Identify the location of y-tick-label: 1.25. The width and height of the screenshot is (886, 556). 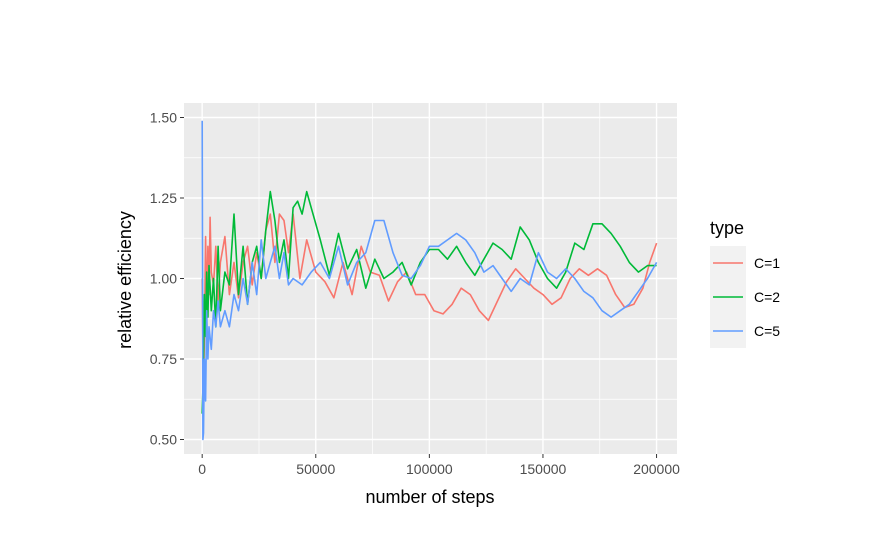
(163, 198).